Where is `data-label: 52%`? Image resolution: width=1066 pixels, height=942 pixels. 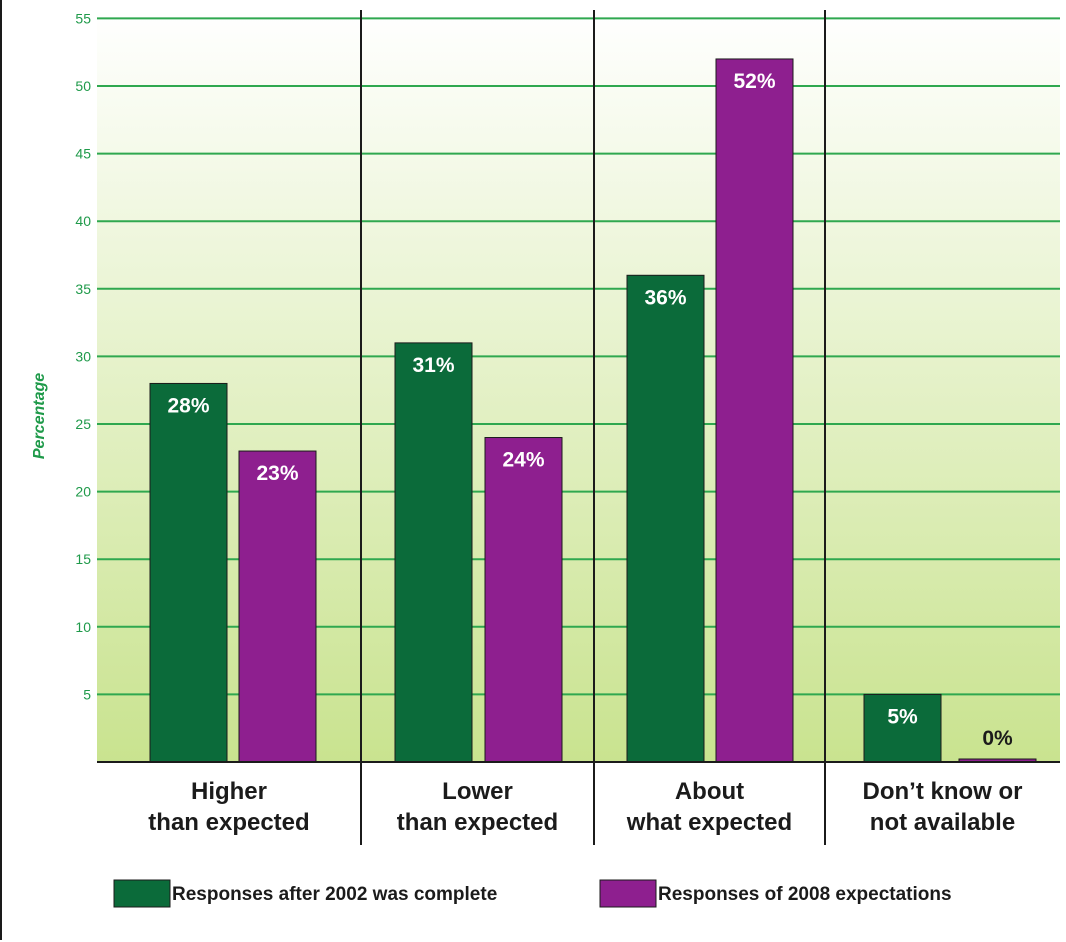
data-label: 52% is located at coordinates (754, 81).